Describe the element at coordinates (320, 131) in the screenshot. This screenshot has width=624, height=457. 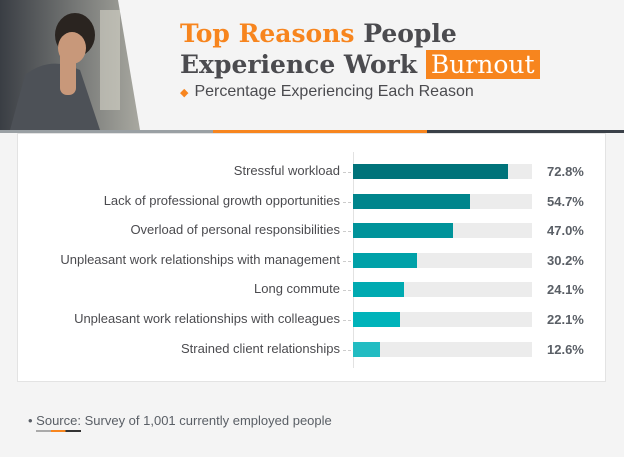
I see `divider-orange` at that location.